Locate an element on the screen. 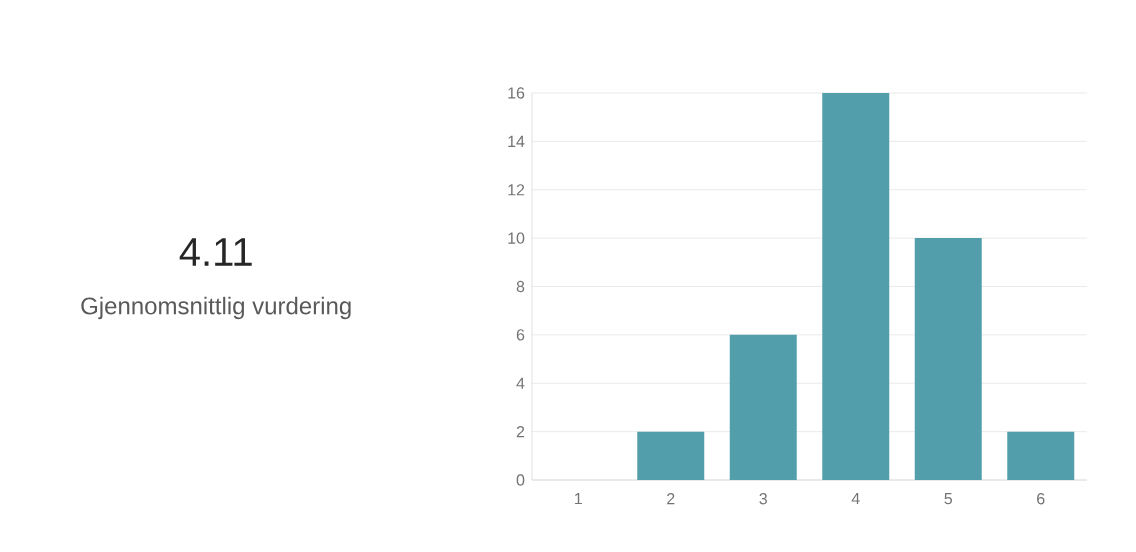  text: Gjennomsnittlig vurdering is located at coordinates (216, 308).